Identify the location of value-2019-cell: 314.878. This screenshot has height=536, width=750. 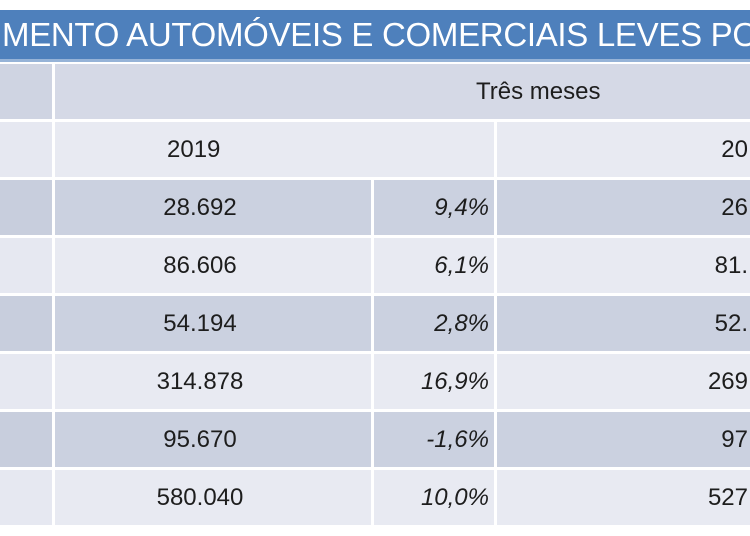
(213, 381).